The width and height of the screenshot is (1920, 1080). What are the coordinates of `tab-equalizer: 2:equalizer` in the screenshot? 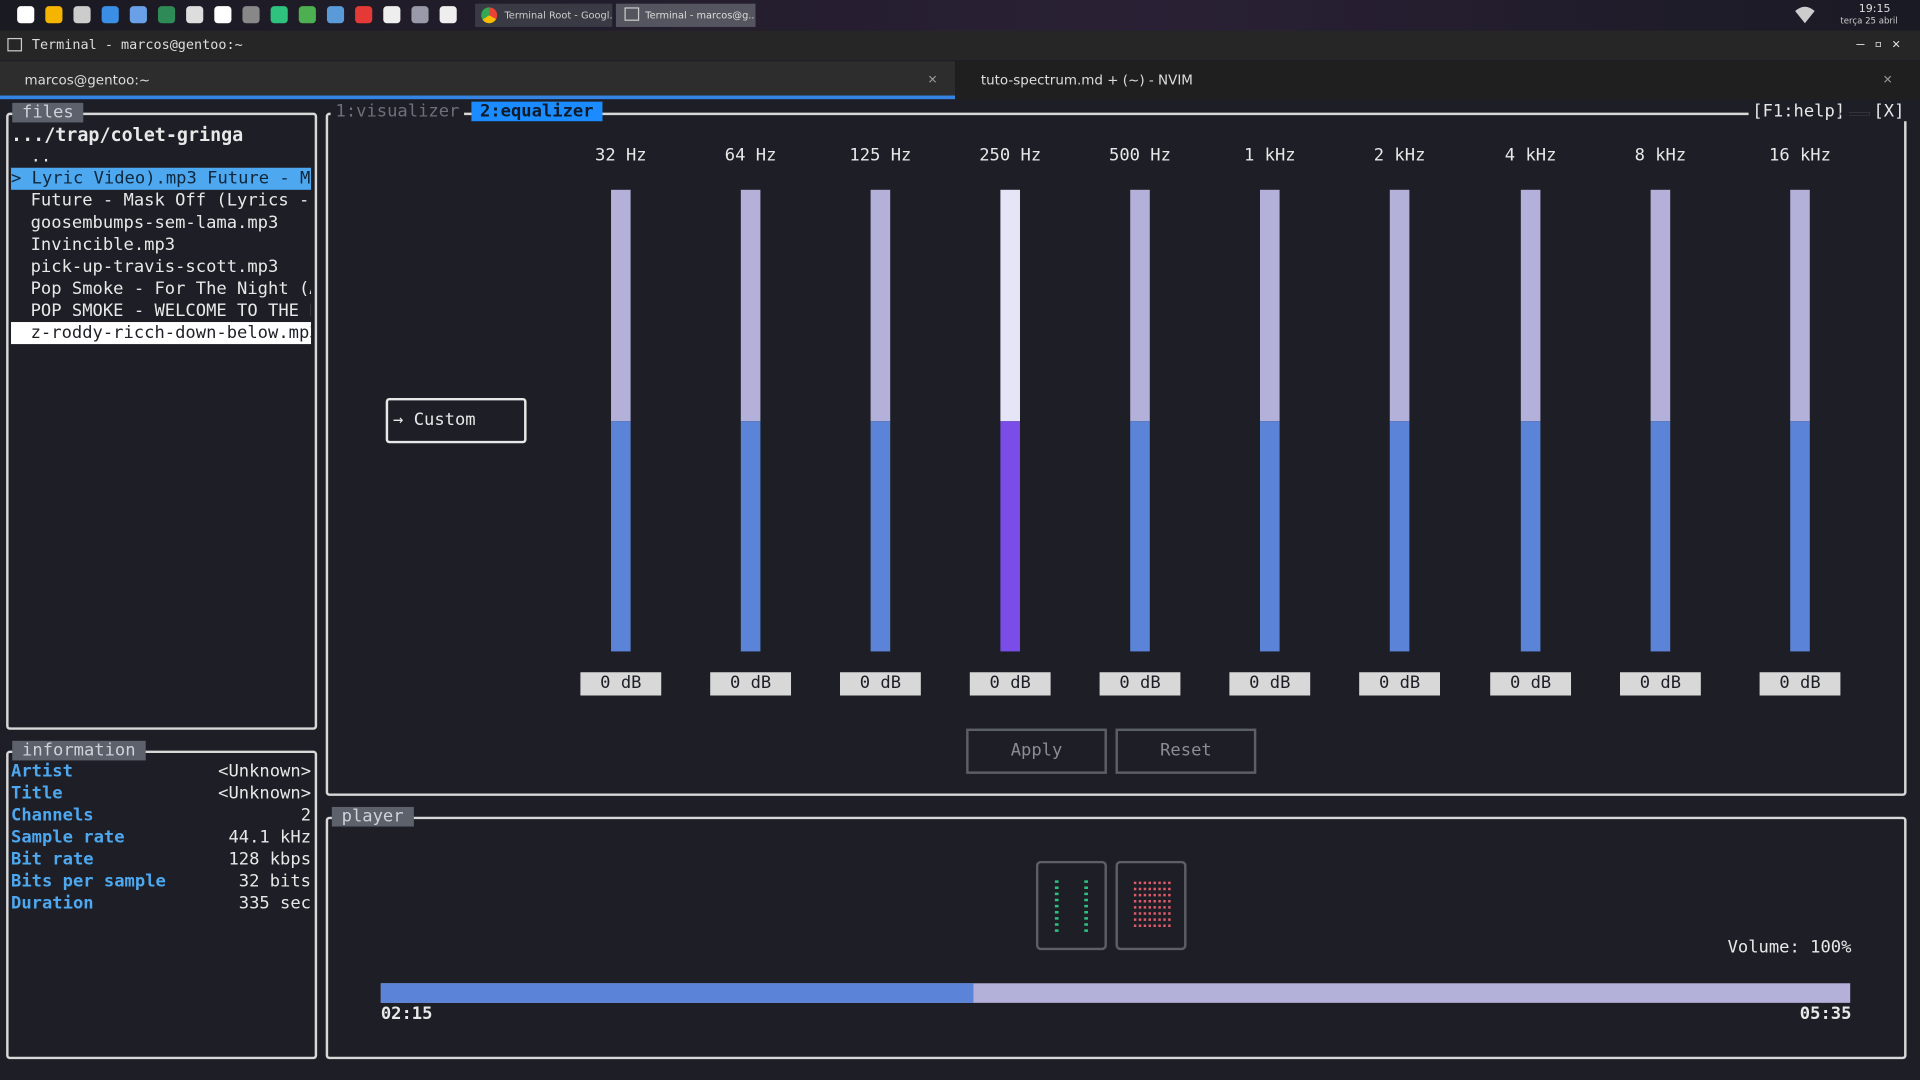 It's located at (537, 111).